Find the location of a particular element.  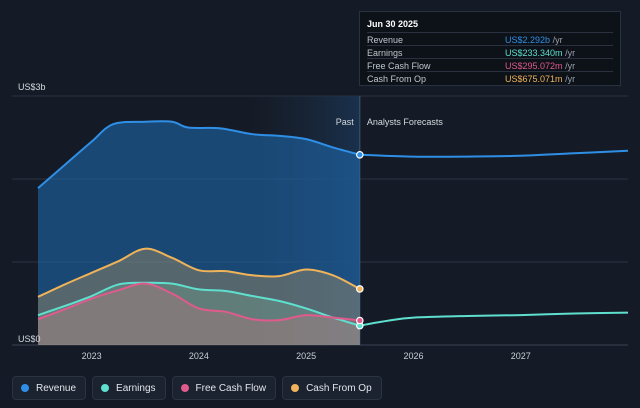

x-tick-label: 2027 is located at coordinates (521, 356).